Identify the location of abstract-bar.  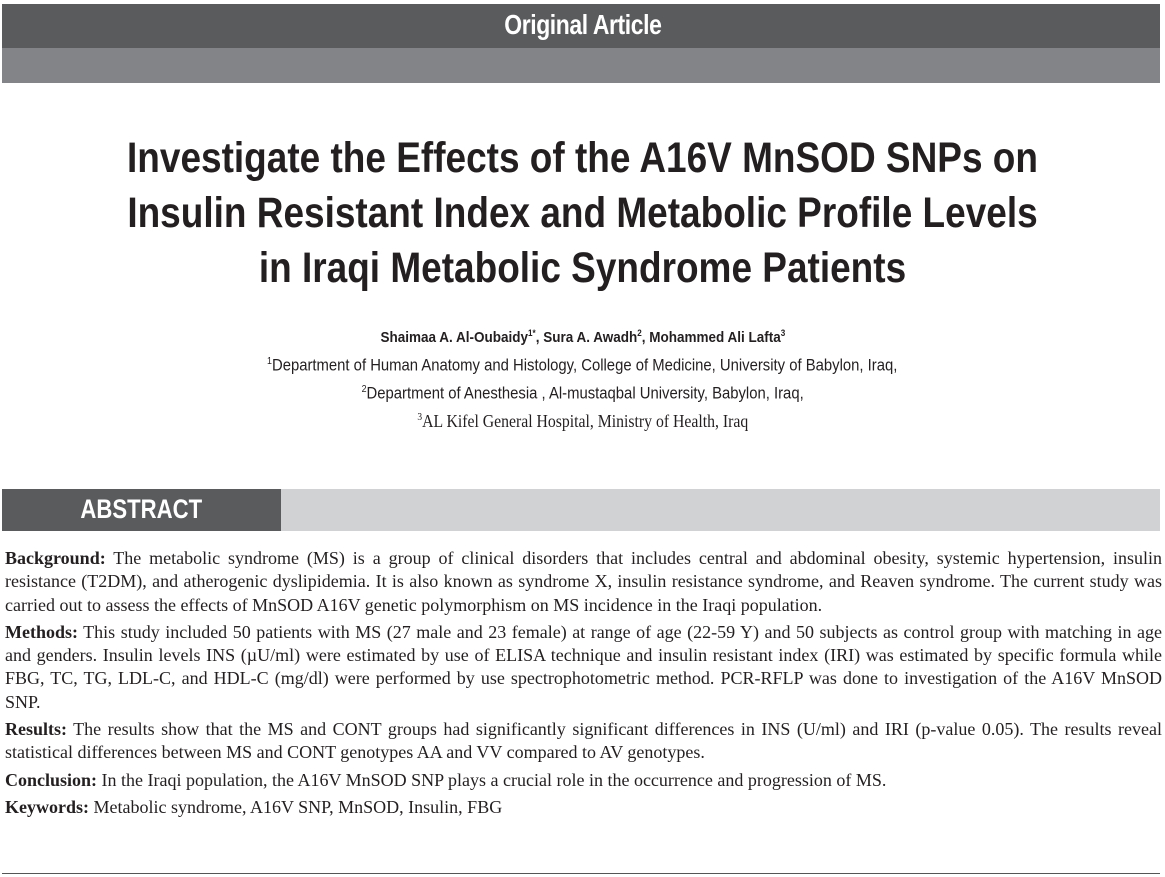
(141, 510).